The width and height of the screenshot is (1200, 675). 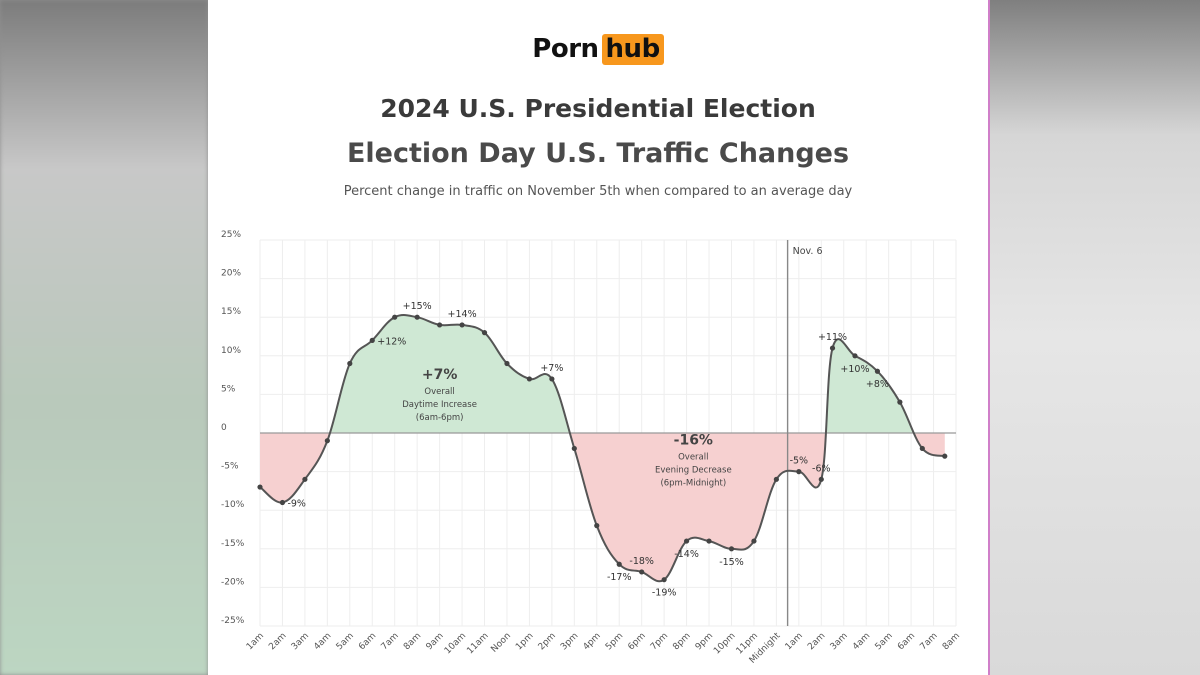 What do you see at coordinates (693, 484) in the screenshot?
I see `annotation-text: (6pm-Midnight)` at bounding box center [693, 484].